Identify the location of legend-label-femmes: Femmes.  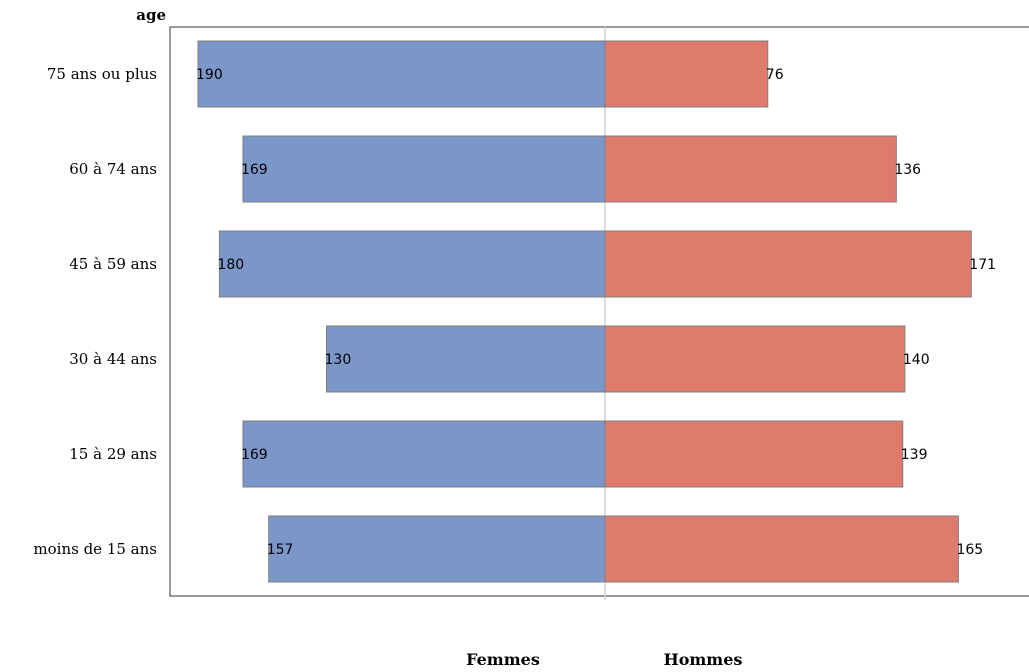
(503, 659).